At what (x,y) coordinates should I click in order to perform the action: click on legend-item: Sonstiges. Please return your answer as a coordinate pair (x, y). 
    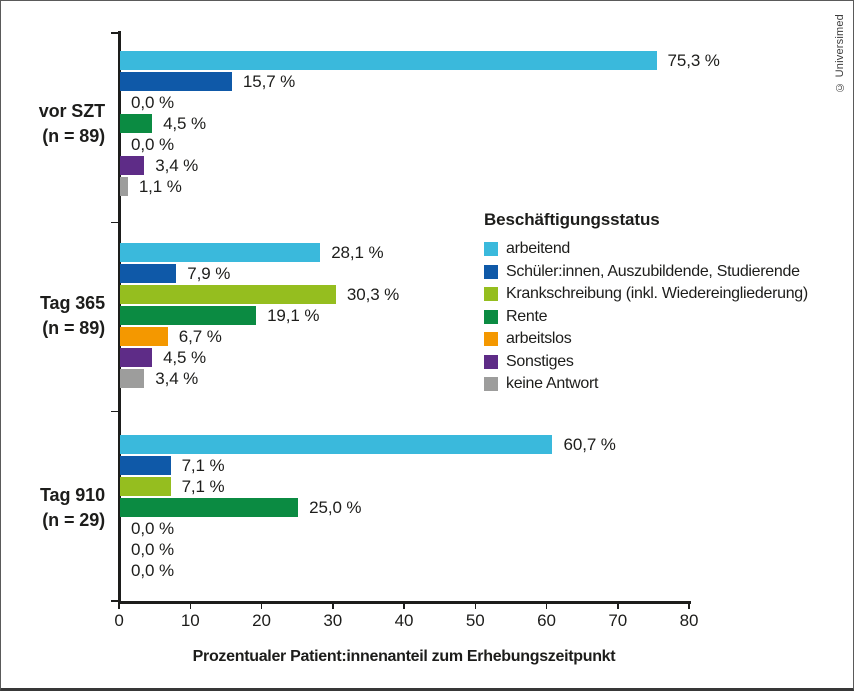
    Looking at the image, I should click on (666, 362).